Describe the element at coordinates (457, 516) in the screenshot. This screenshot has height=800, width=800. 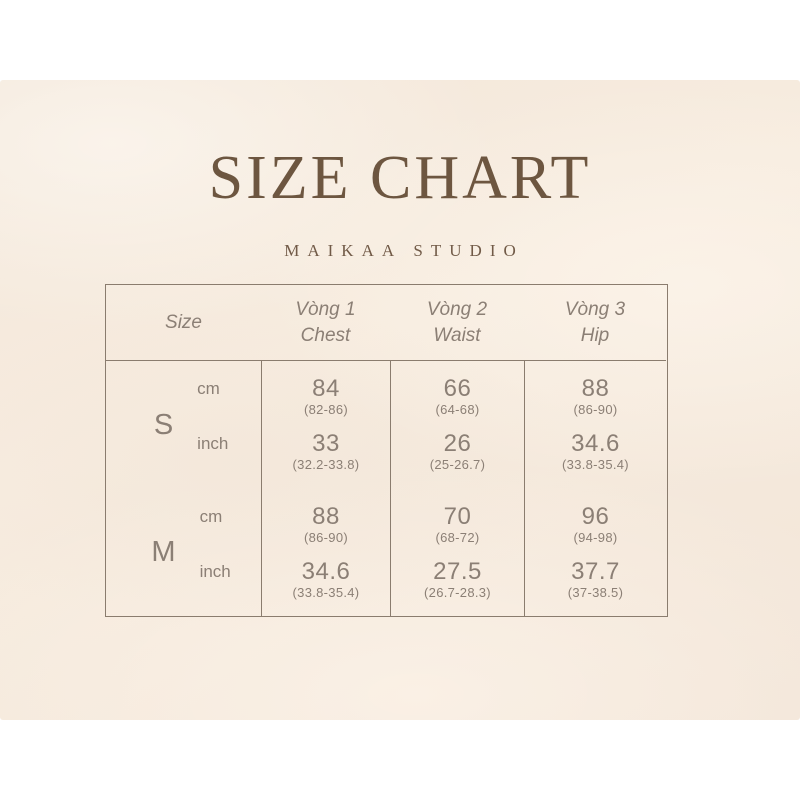
I see `m-waist-cm-value: 70` at that location.